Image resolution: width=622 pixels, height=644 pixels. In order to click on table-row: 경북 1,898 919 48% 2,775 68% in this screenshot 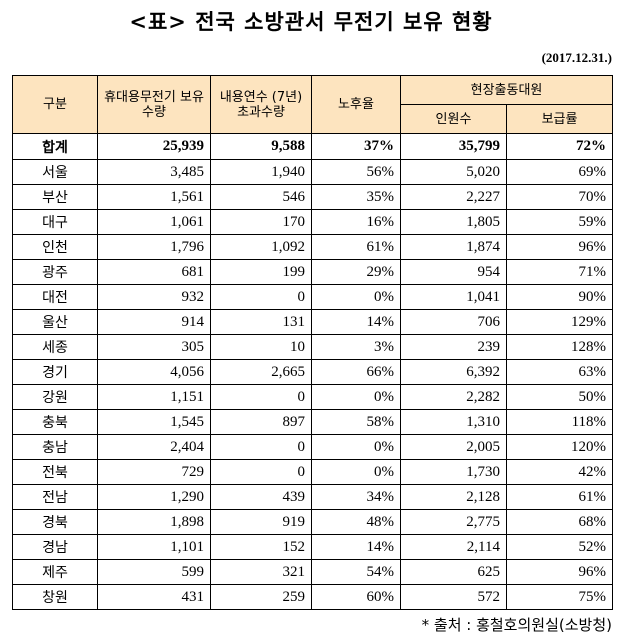, I will do `click(313, 522)`.